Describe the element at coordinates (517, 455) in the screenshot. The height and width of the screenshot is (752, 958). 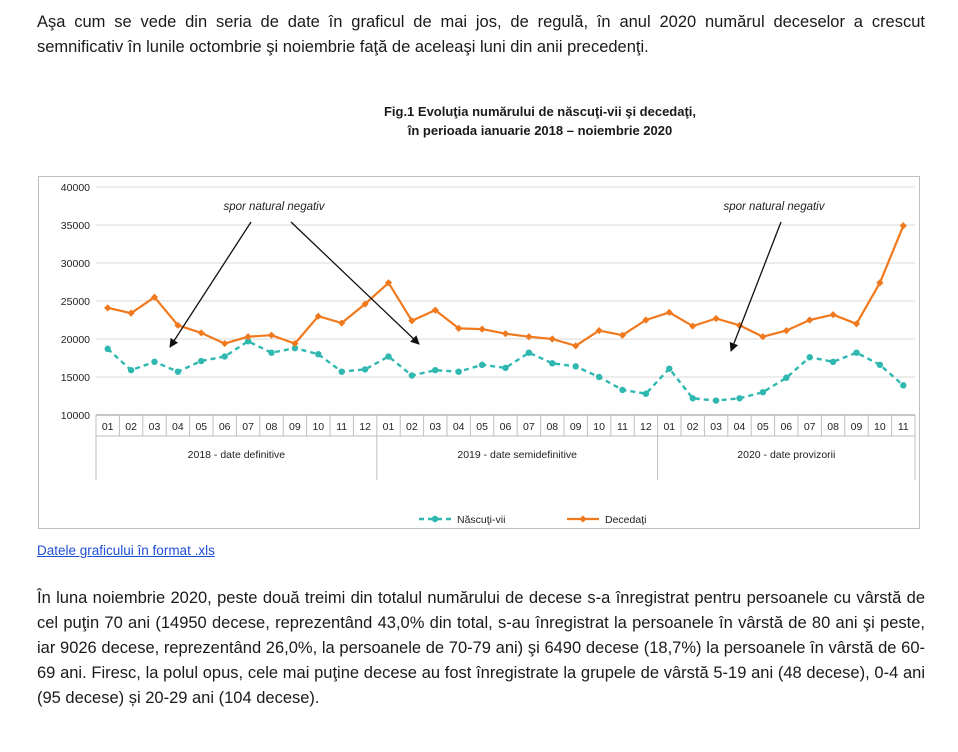
I see `group-label: 2019 - date semidefinitive` at that location.